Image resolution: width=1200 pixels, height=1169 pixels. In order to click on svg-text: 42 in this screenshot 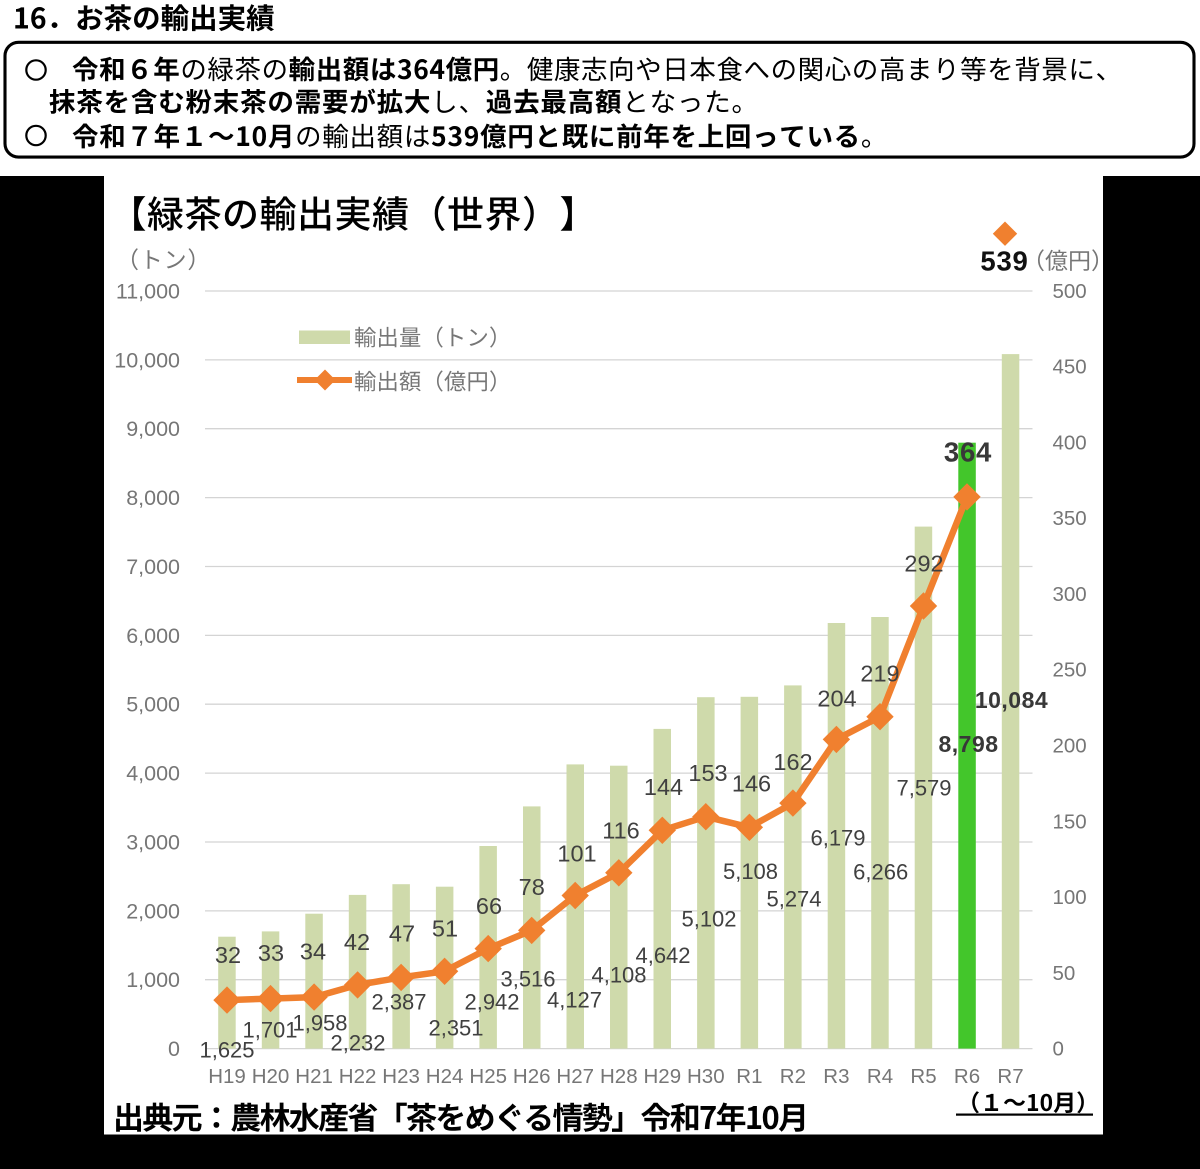, I will do `click(357, 942)`.